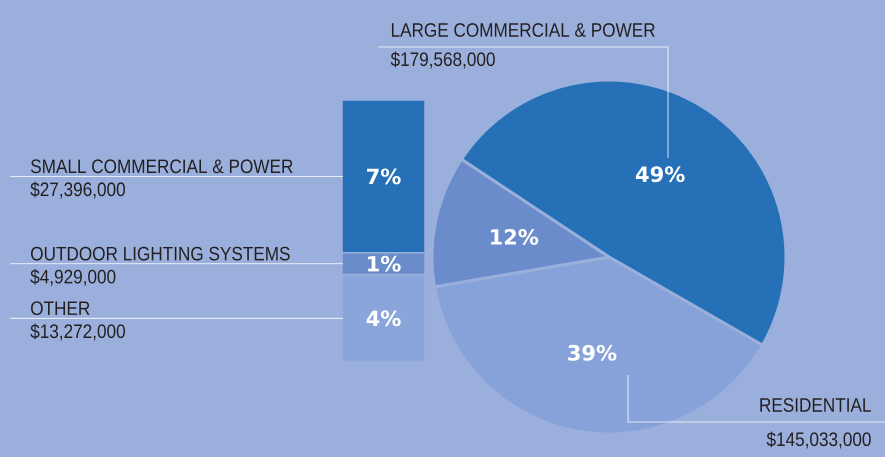 The height and width of the screenshot is (457, 885). What do you see at coordinates (523, 30) in the screenshot?
I see `slice-label: LARGE COMMERCIAL & POWER` at bounding box center [523, 30].